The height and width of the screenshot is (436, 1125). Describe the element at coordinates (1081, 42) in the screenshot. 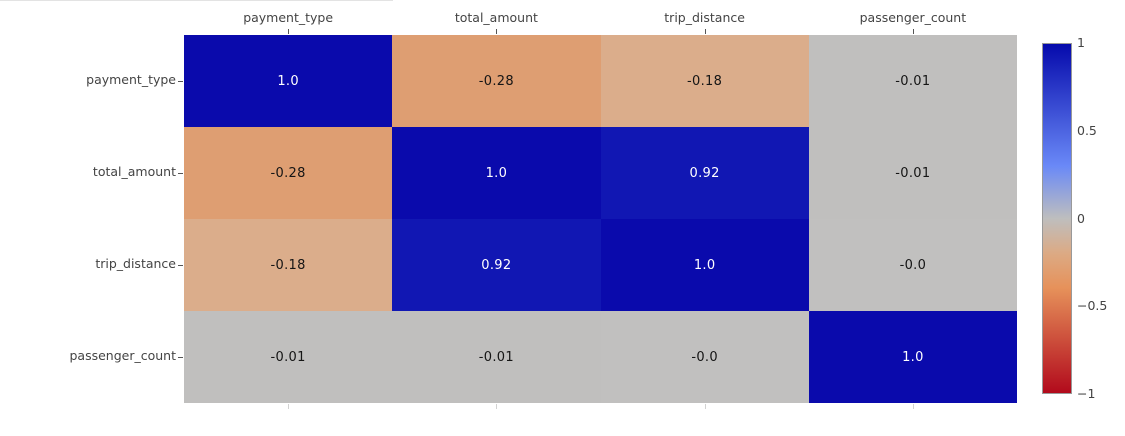

I see `colorbar-tick-label: 1` at that location.